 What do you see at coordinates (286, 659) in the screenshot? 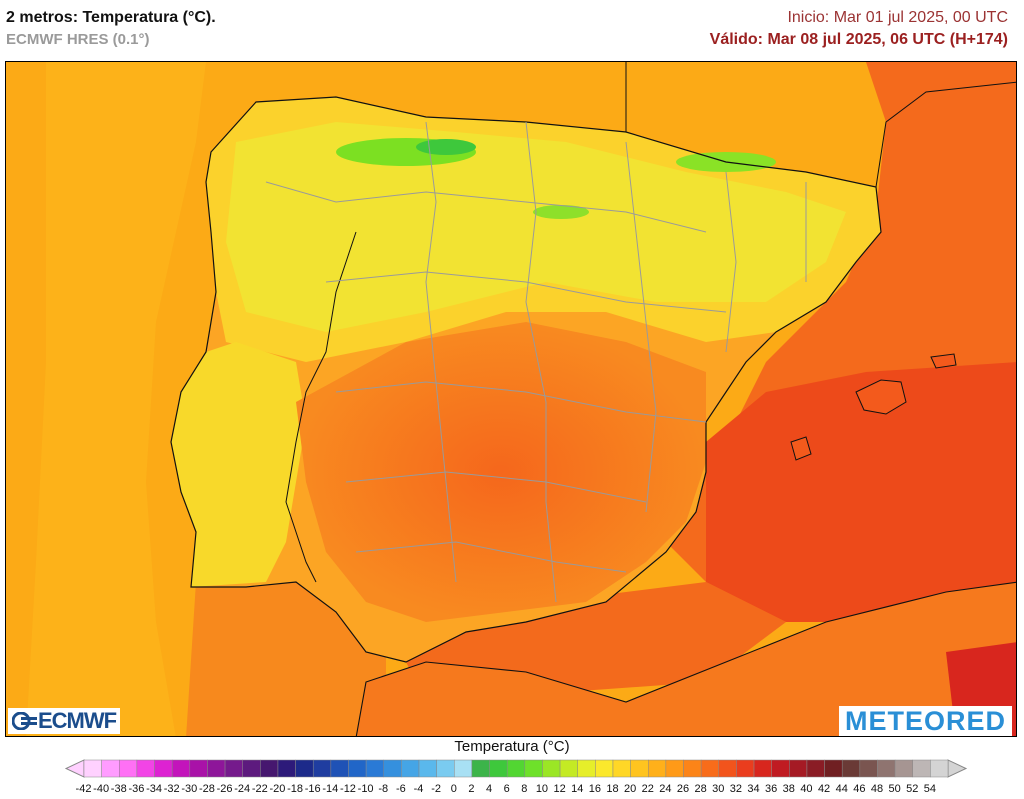
I see `gulf-of-cadiz-sea` at bounding box center [286, 659].